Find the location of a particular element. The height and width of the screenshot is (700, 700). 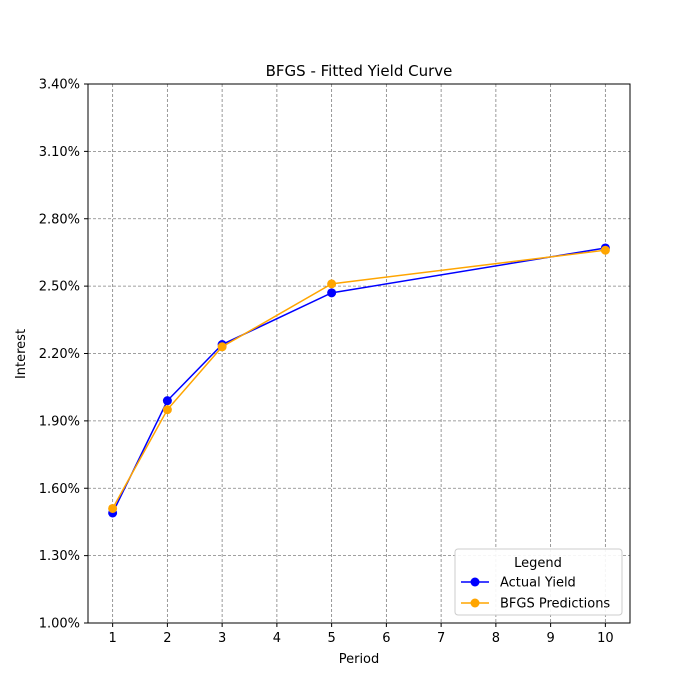

legend-label: BFGS Predictions is located at coordinates (555, 604).